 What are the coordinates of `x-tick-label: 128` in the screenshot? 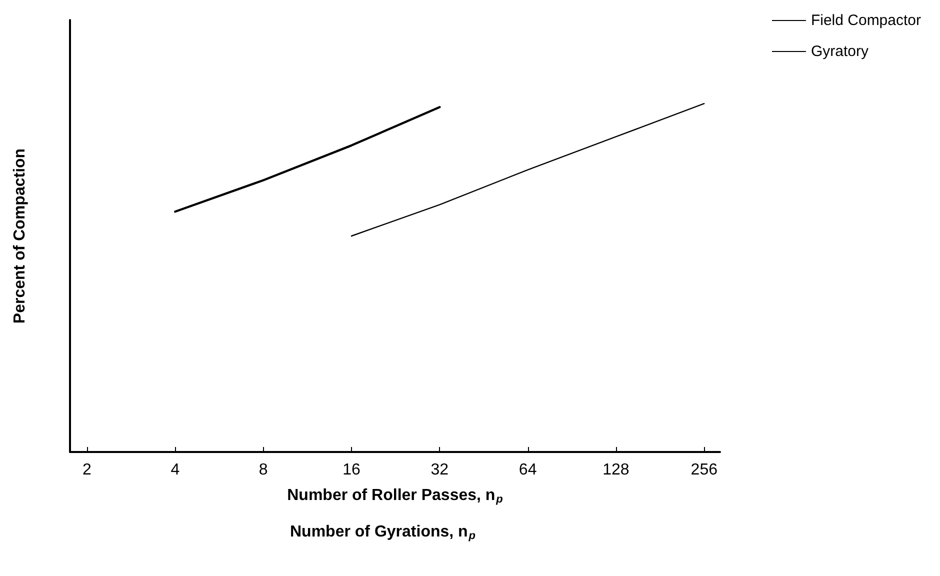 It's located at (616, 470).